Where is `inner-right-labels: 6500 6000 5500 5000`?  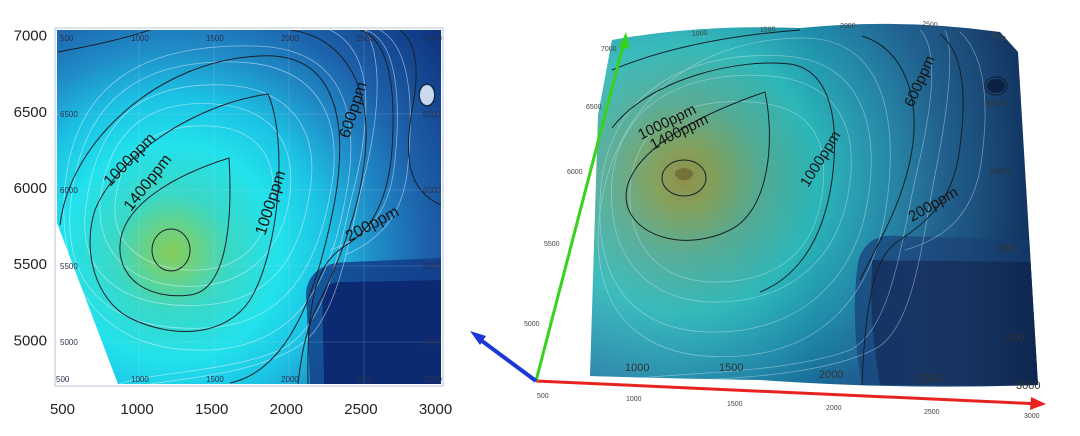 inner-right-labels: 6500 6000 5500 5000 is located at coordinates (432, 228).